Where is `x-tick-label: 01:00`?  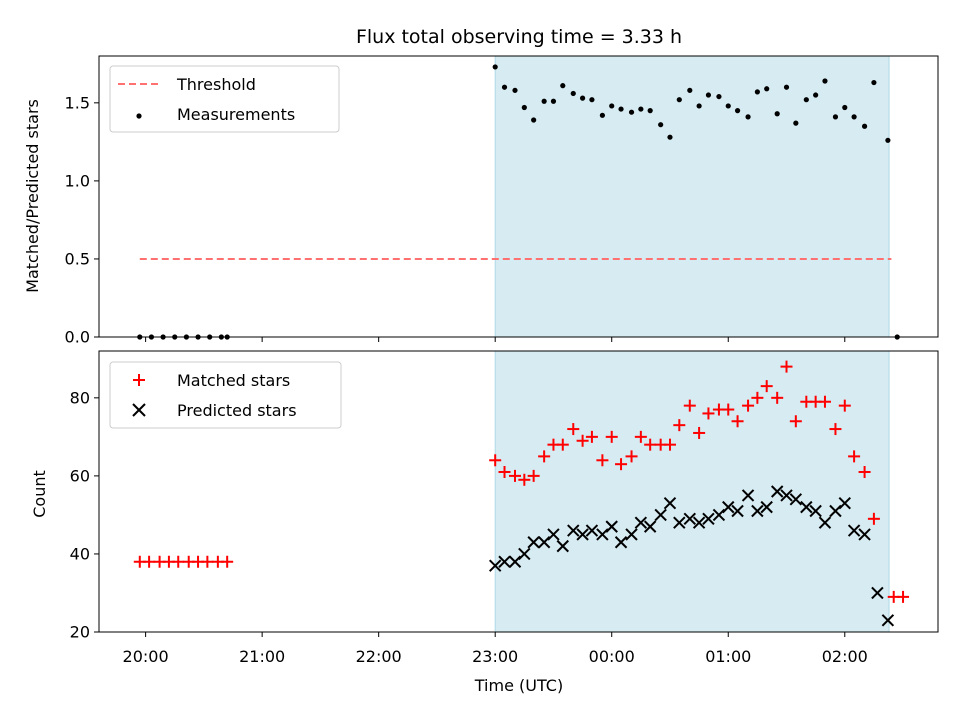 x-tick-label: 01:00 is located at coordinates (728, 656).